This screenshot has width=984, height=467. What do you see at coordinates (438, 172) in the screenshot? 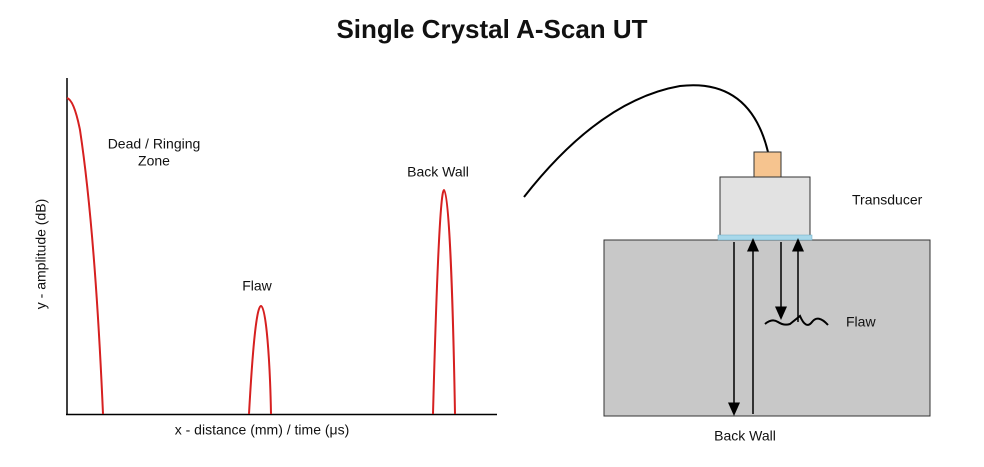
I see `peak-label: Back Wall` at bounding box center [438, 172].